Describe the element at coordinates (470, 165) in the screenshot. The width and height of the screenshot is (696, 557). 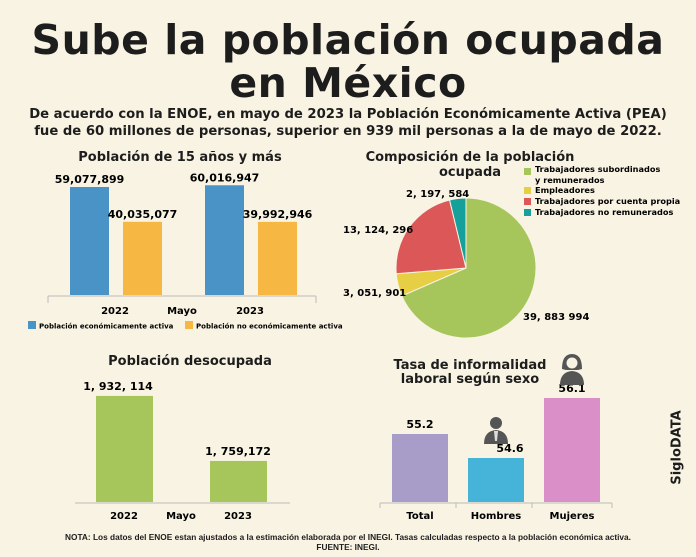
I see `chart2-title: Composición de la población ocupada` at that location.